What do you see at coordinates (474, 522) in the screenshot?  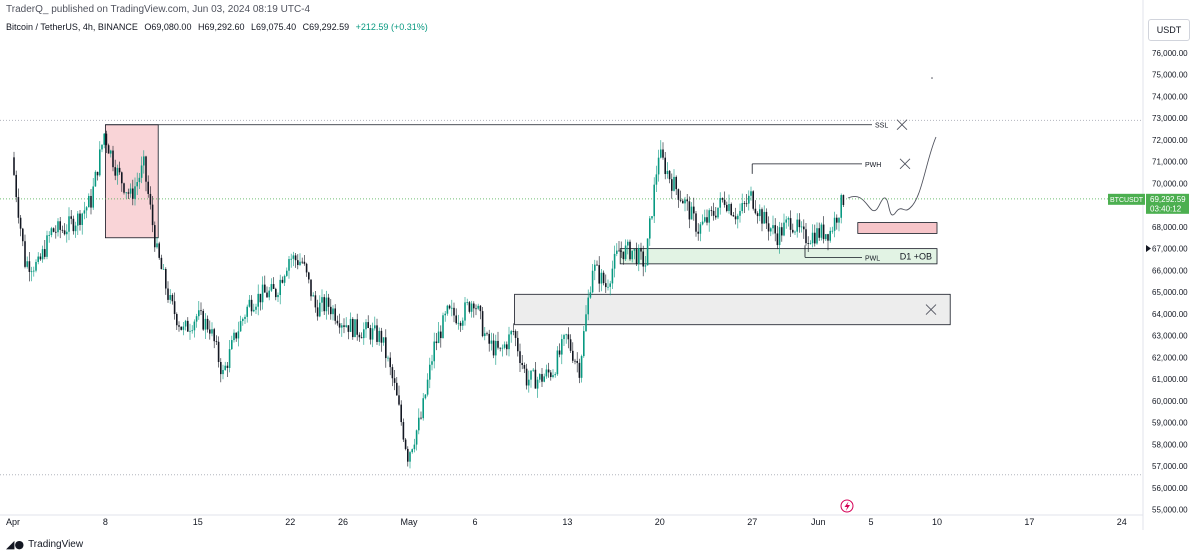 I see `time-tick-label: 6` at bounding box center [474, 522].